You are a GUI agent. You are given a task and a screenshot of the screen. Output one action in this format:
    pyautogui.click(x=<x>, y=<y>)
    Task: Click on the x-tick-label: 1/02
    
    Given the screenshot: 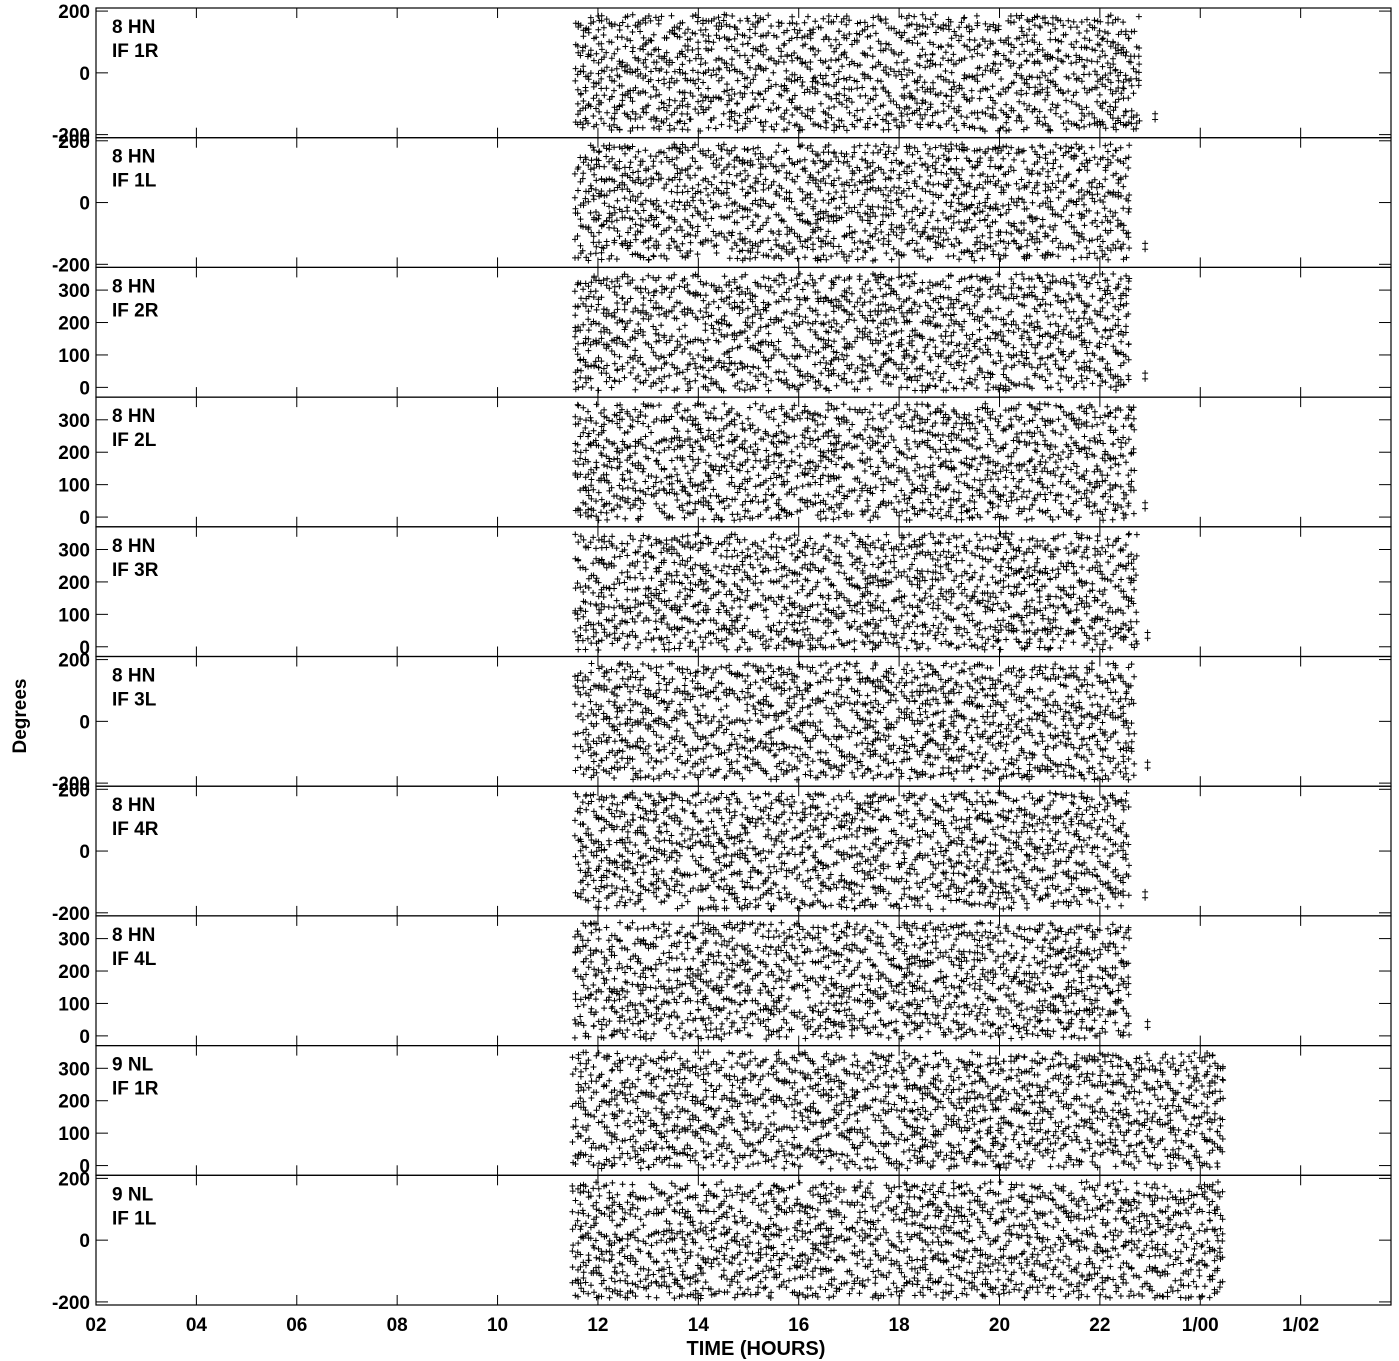 What is the action you would take?
    pyautogui.click(x=1300, y=1325)
    